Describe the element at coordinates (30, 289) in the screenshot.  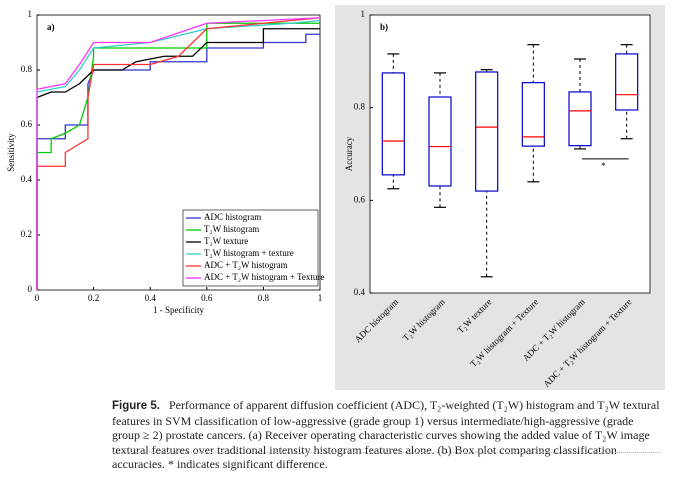
I see `y-tick-label: 0` at that location.